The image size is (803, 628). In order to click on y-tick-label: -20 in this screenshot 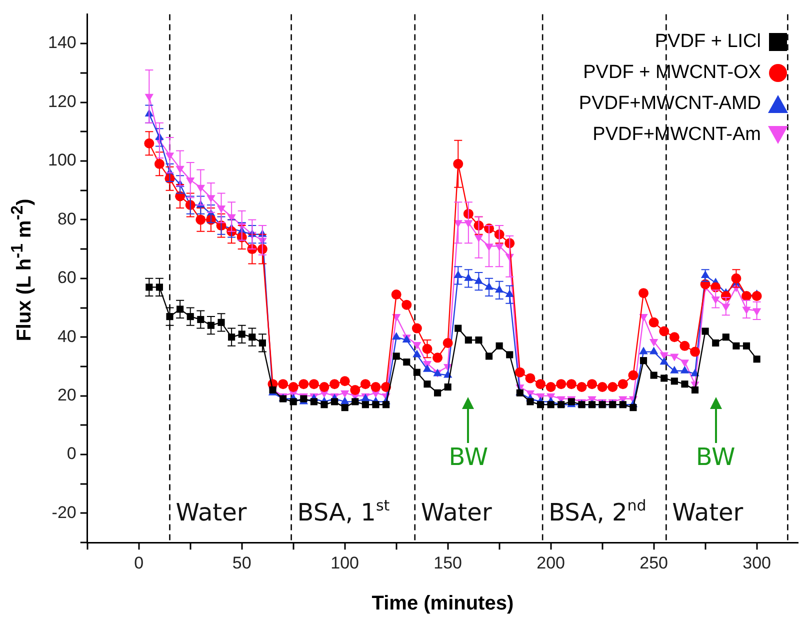, I will do `click(64, 512)`.